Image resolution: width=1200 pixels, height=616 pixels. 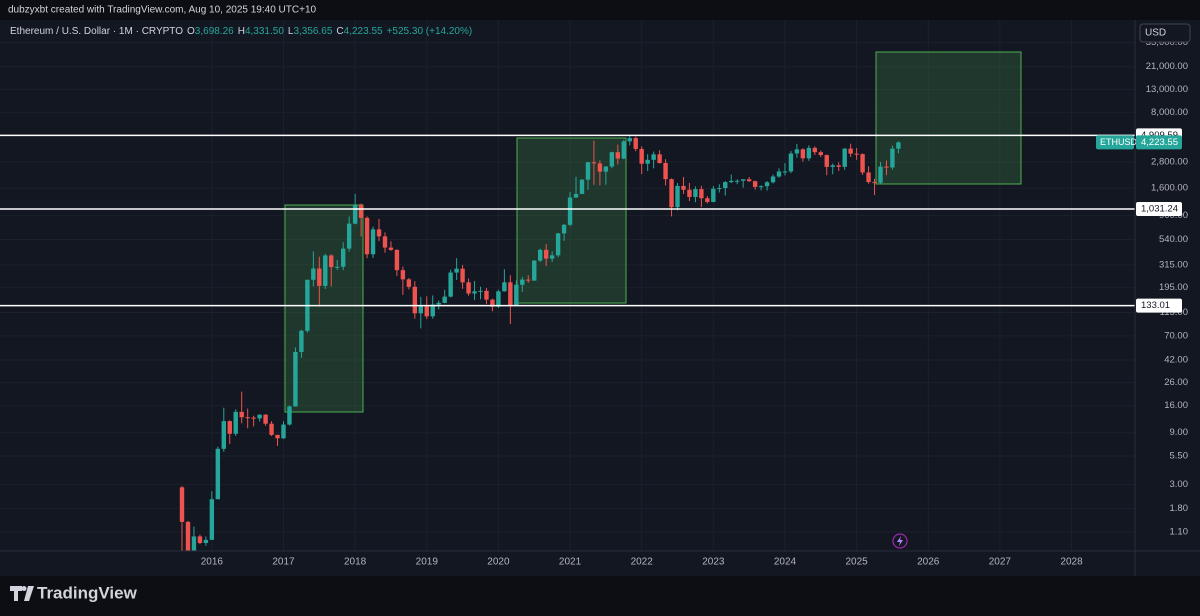 What do you see at coordinates (1167, 89) in the screenshot?
I see `y-tick-label: 13,000.00` at bounding box center [1167, 89].